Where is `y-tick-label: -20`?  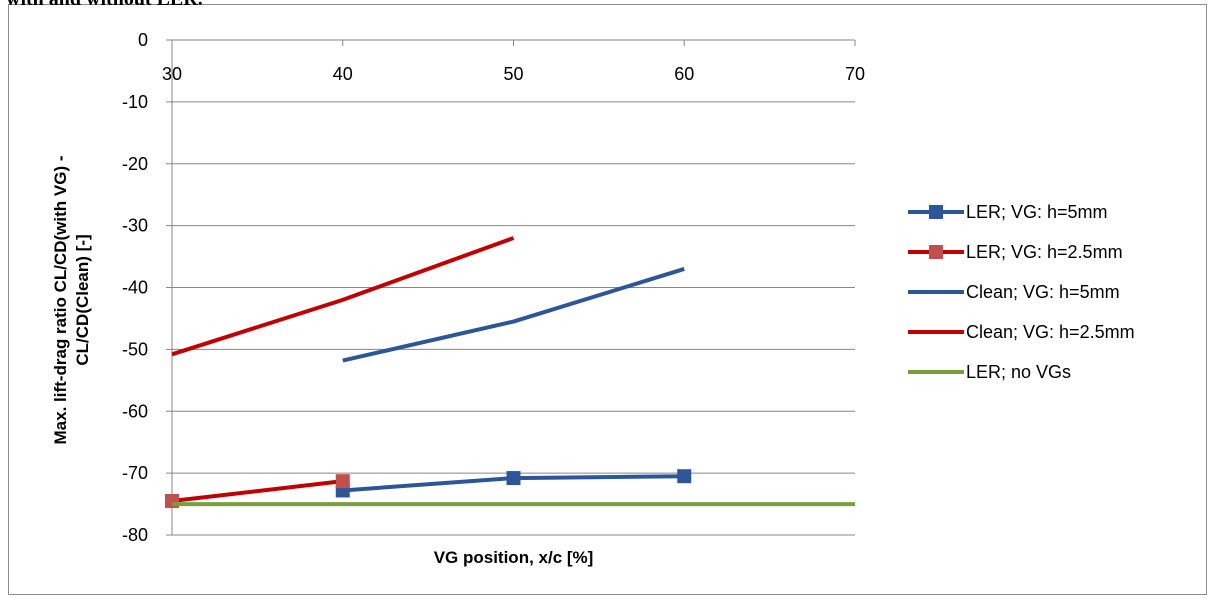 y-tick-label: -20 is located at coordinates (135, 164).